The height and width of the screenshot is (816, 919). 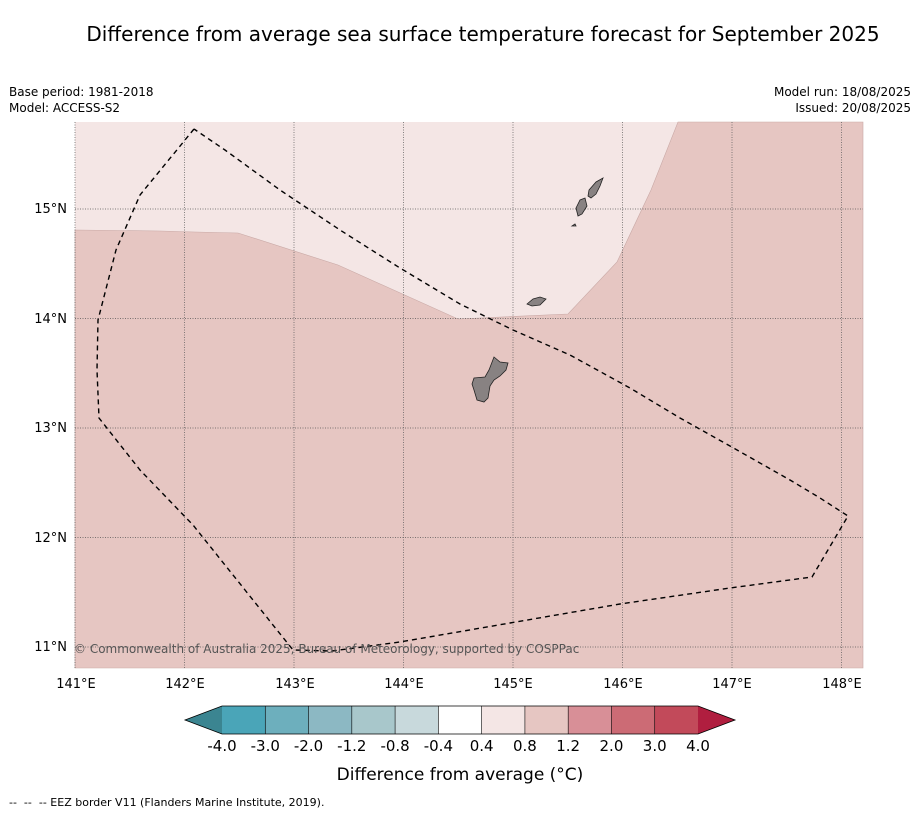 What do you see at coordinates (404, 684) in the screenshot?
I see `lon-tick-144: 144°E` at bounding box center [404, 684].